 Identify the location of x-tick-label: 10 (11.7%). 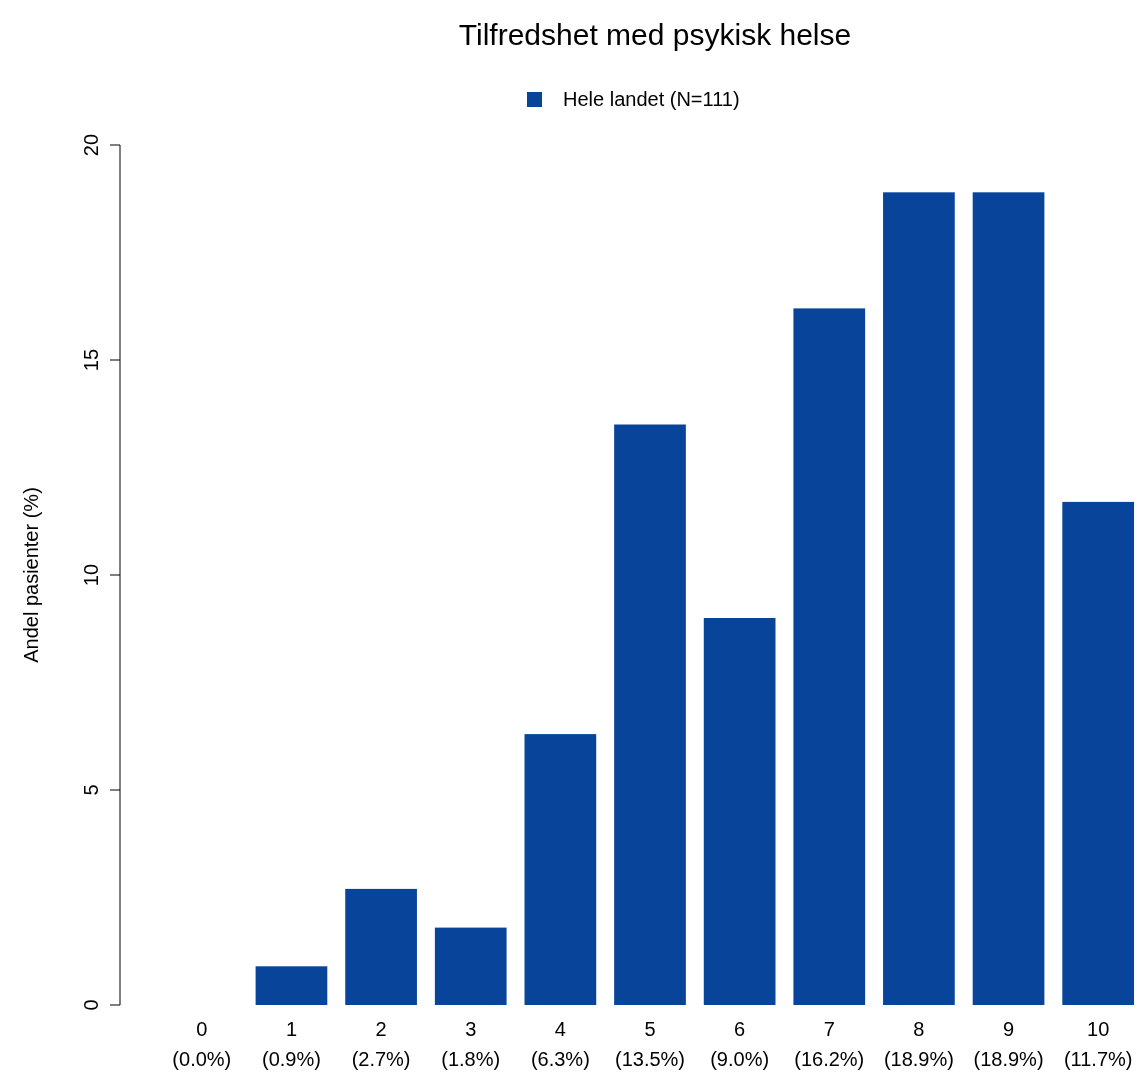
(1098, 1044).